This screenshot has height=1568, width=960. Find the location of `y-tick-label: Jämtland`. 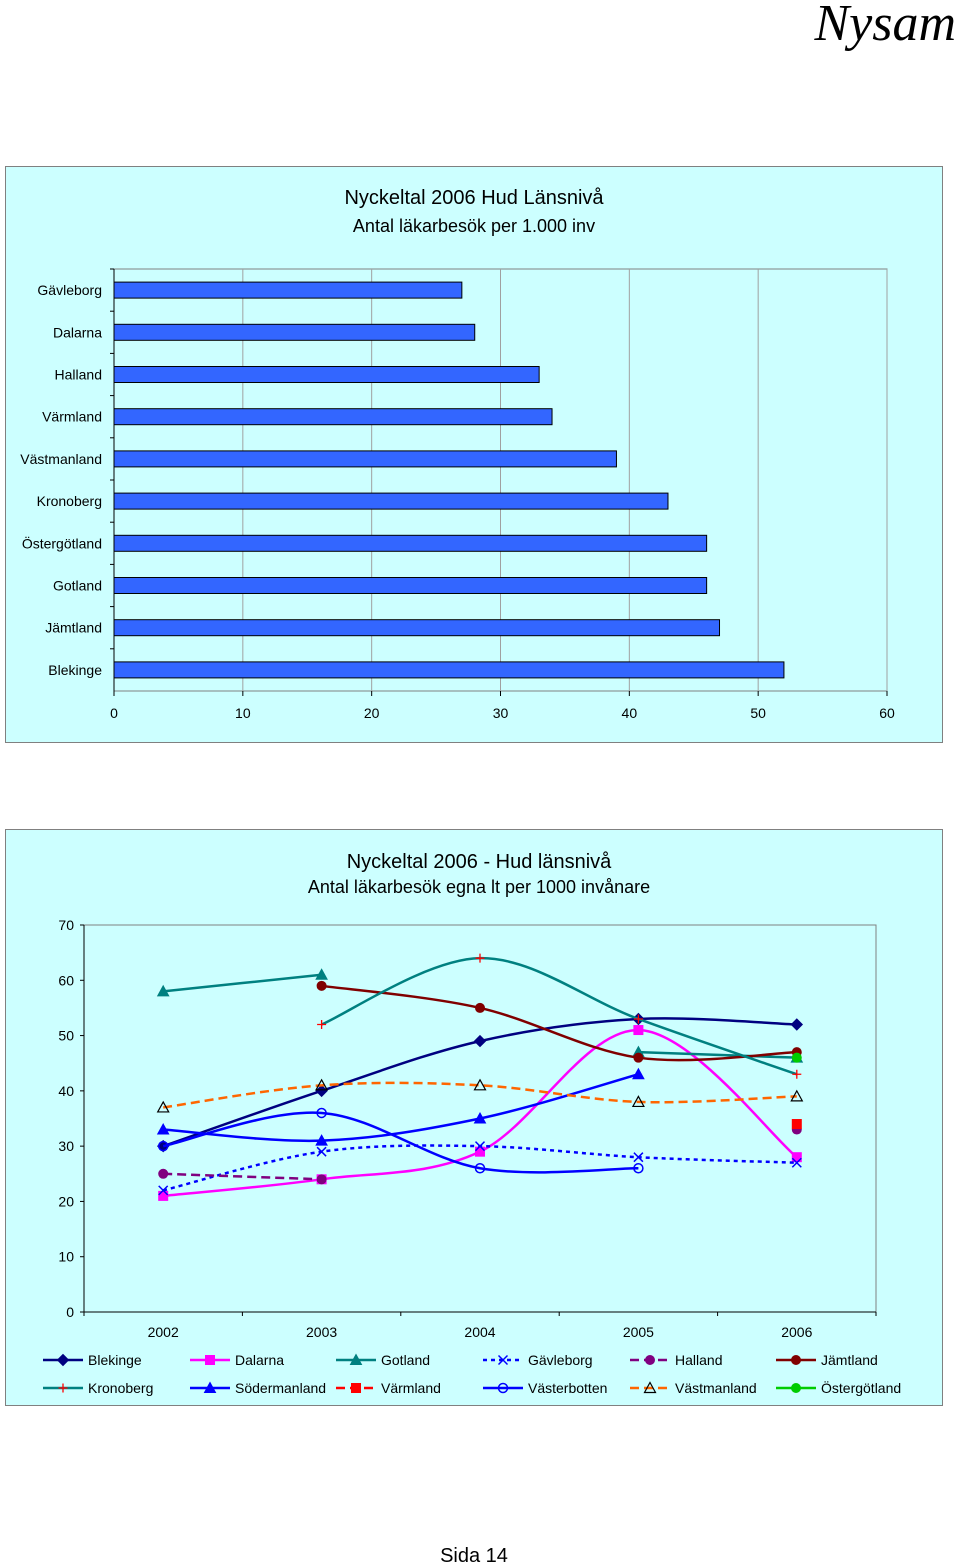

y-tick-label: Jämtland is located at coordinates (73, 628).